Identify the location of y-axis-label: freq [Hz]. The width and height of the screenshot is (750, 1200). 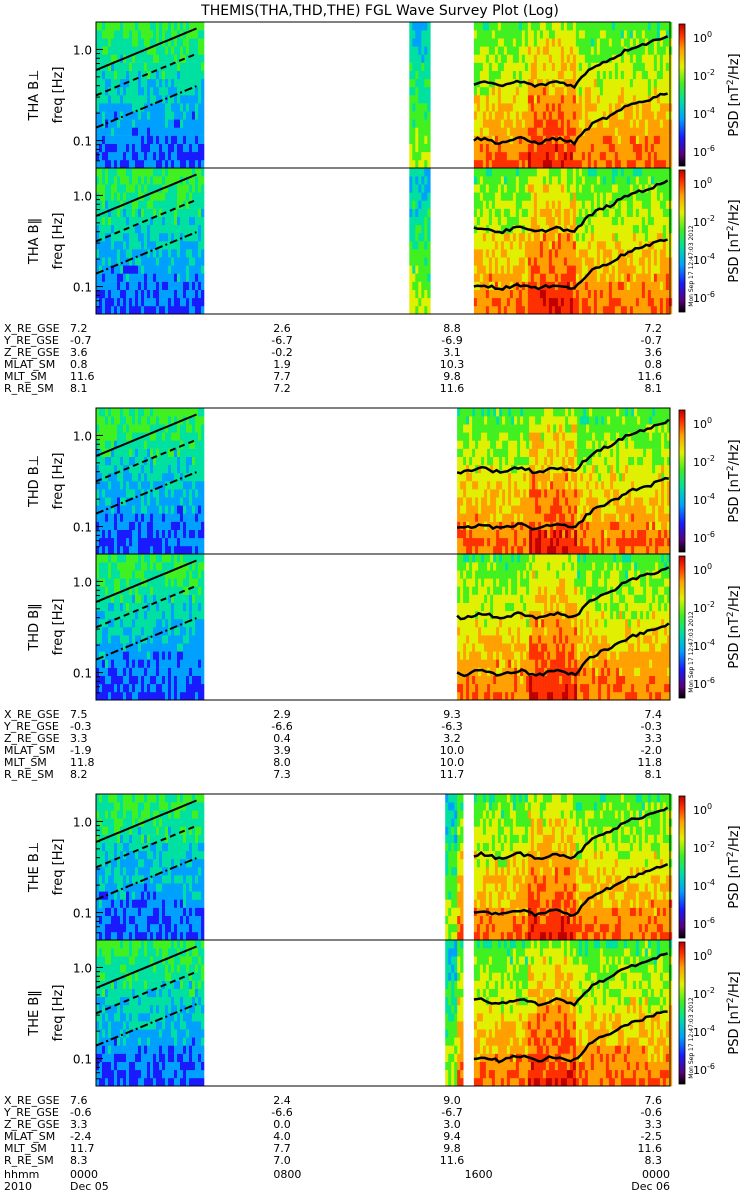
(58, 241).